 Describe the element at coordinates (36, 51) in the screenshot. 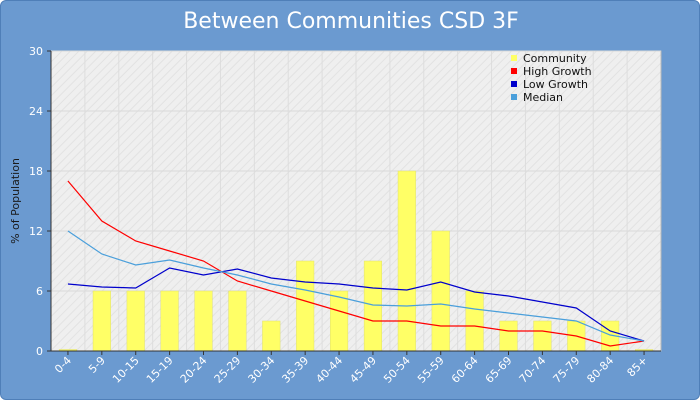

I see `y-tick-label: 30` at that location.